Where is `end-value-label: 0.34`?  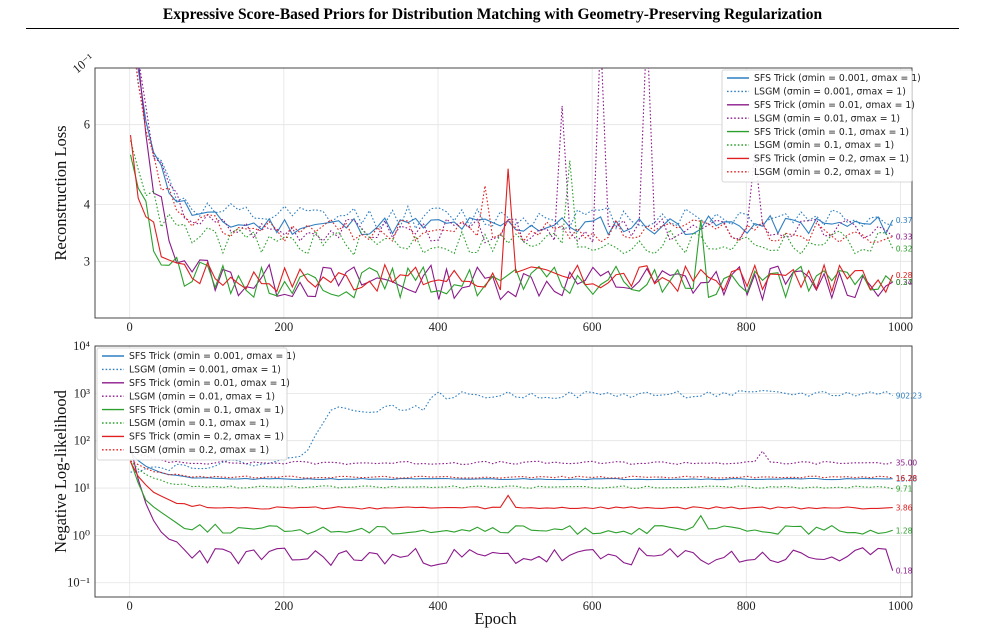
end-value-label: 0.34 is located at coordinates (904, 282).